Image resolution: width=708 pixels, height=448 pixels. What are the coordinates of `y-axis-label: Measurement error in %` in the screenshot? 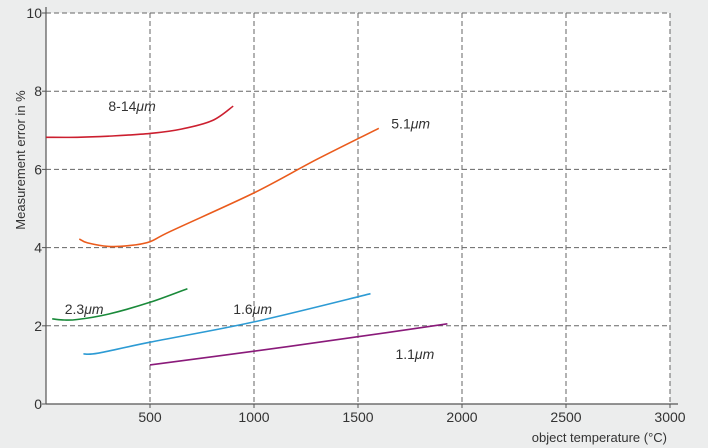 It's located at (20, 160).